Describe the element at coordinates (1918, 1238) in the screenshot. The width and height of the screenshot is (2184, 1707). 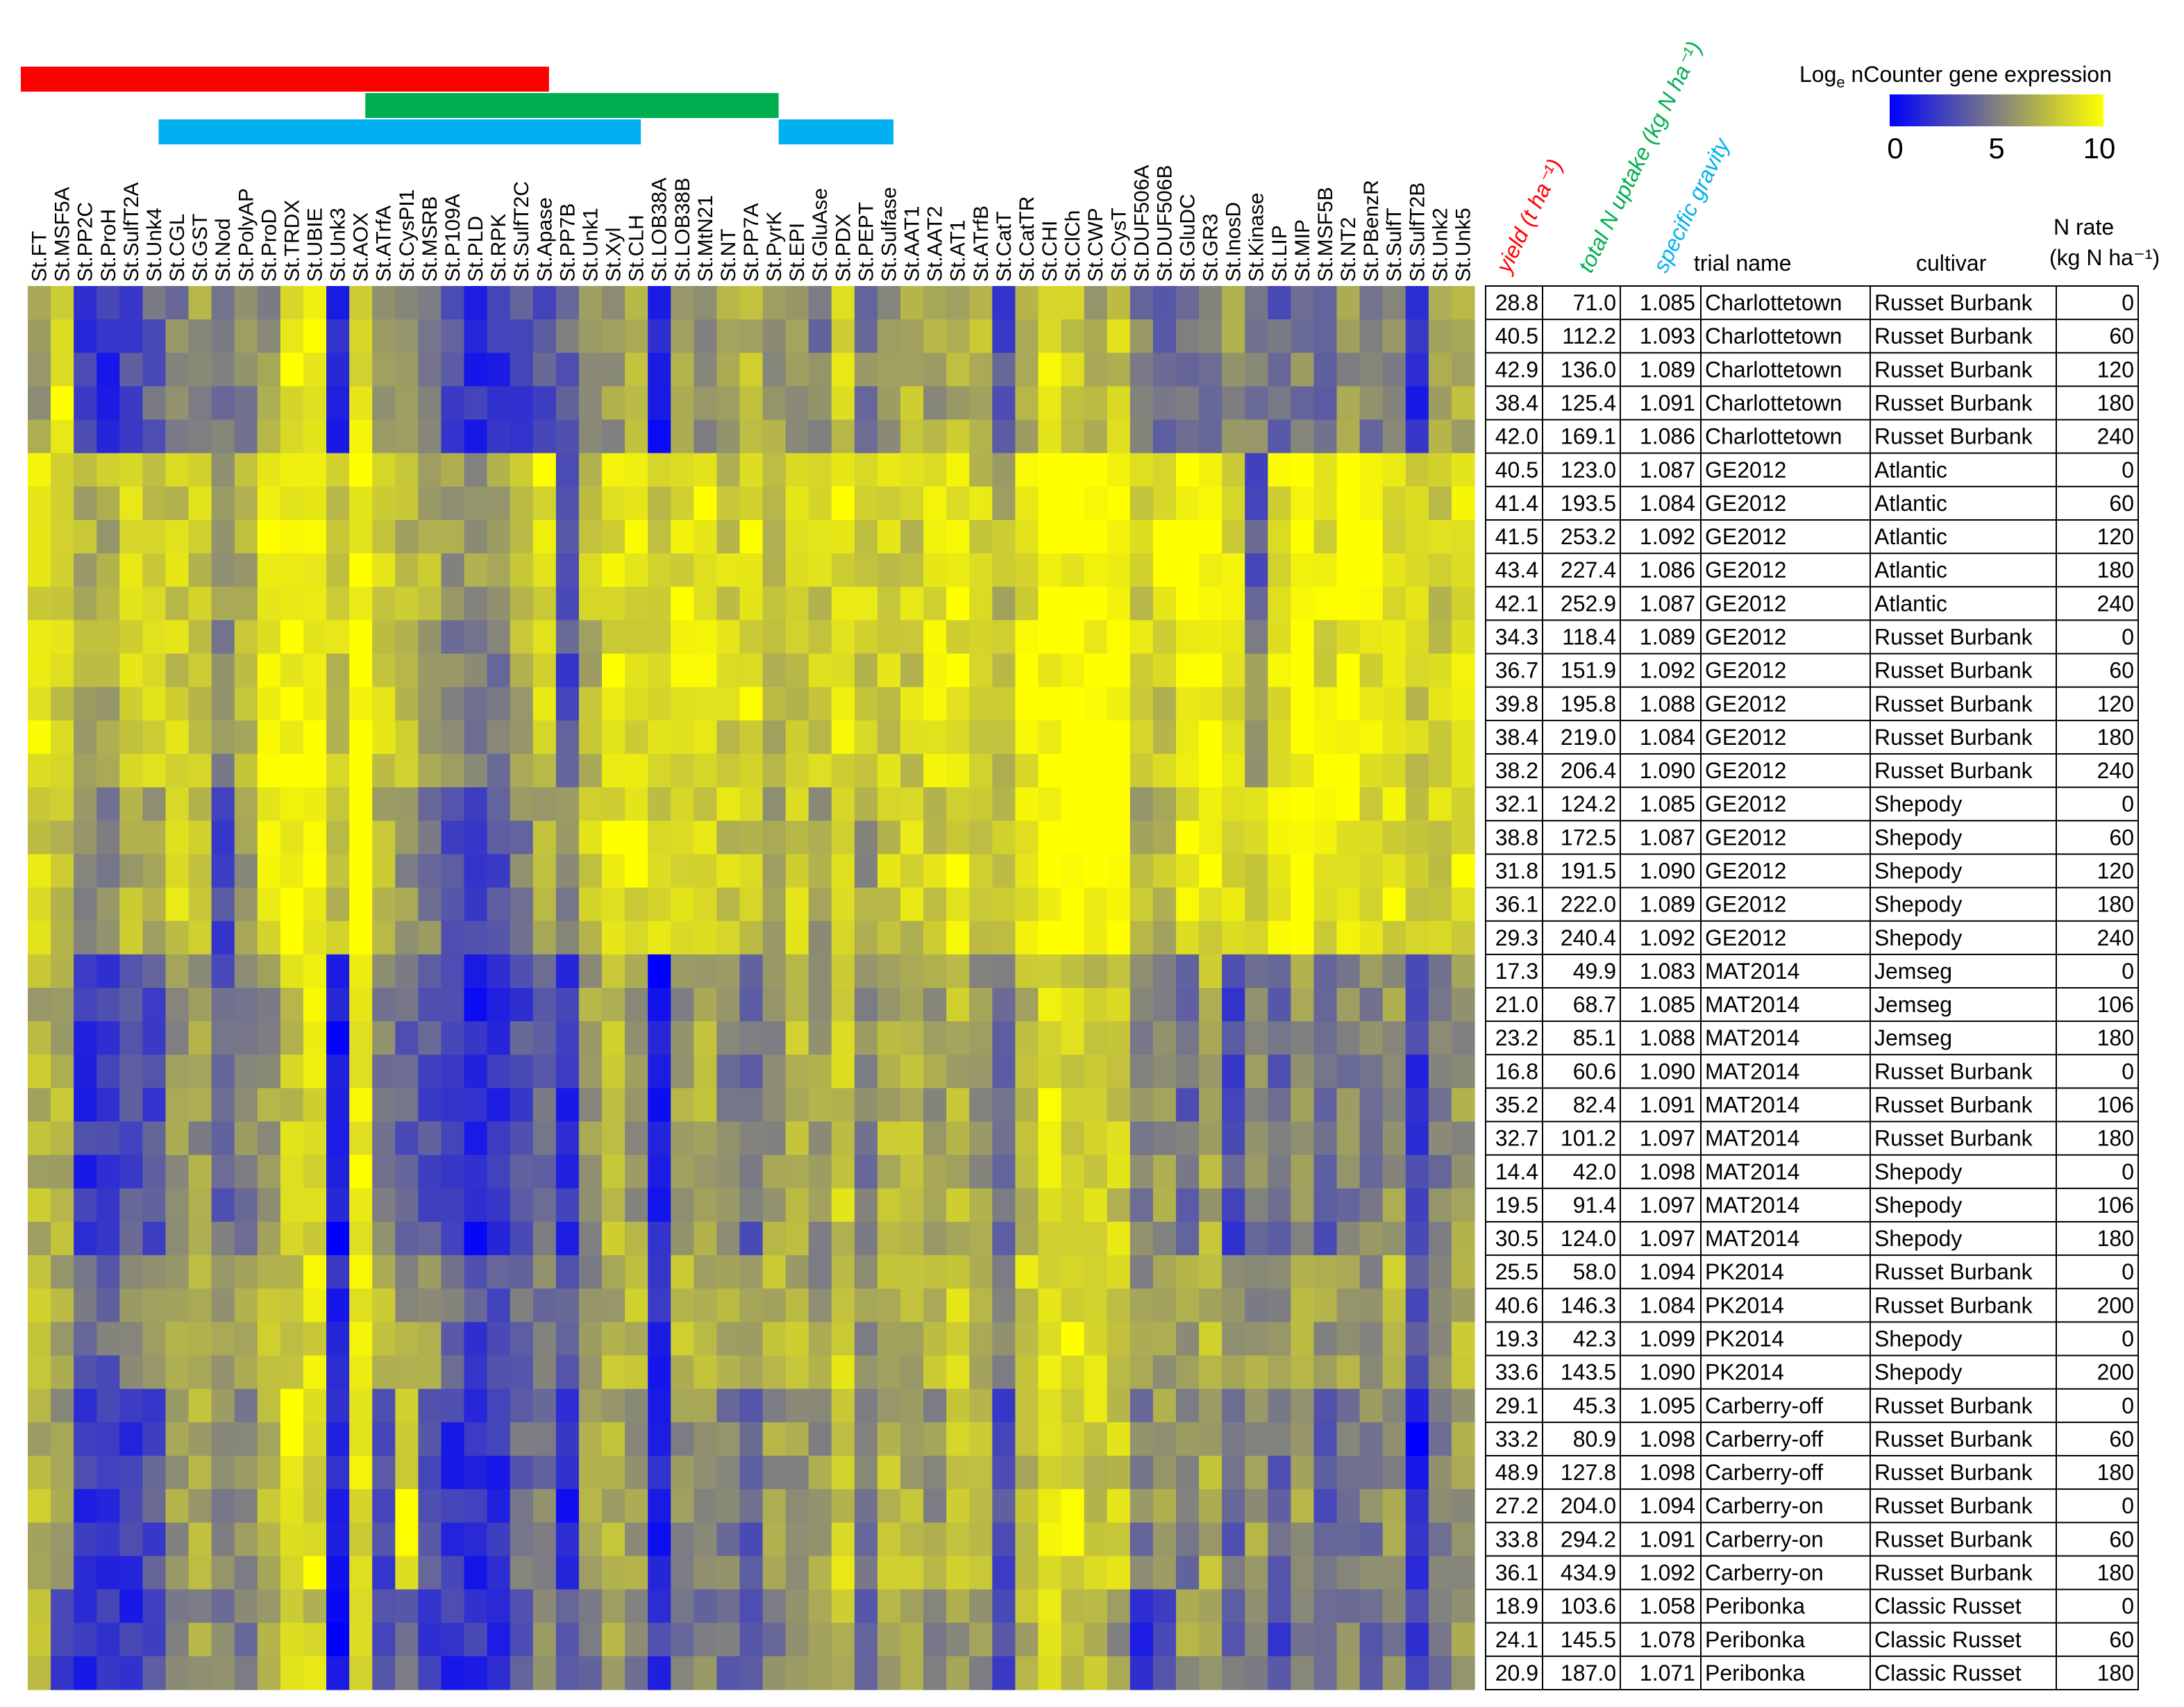
I see `table-cell-cultivar: Shepody` at that location.